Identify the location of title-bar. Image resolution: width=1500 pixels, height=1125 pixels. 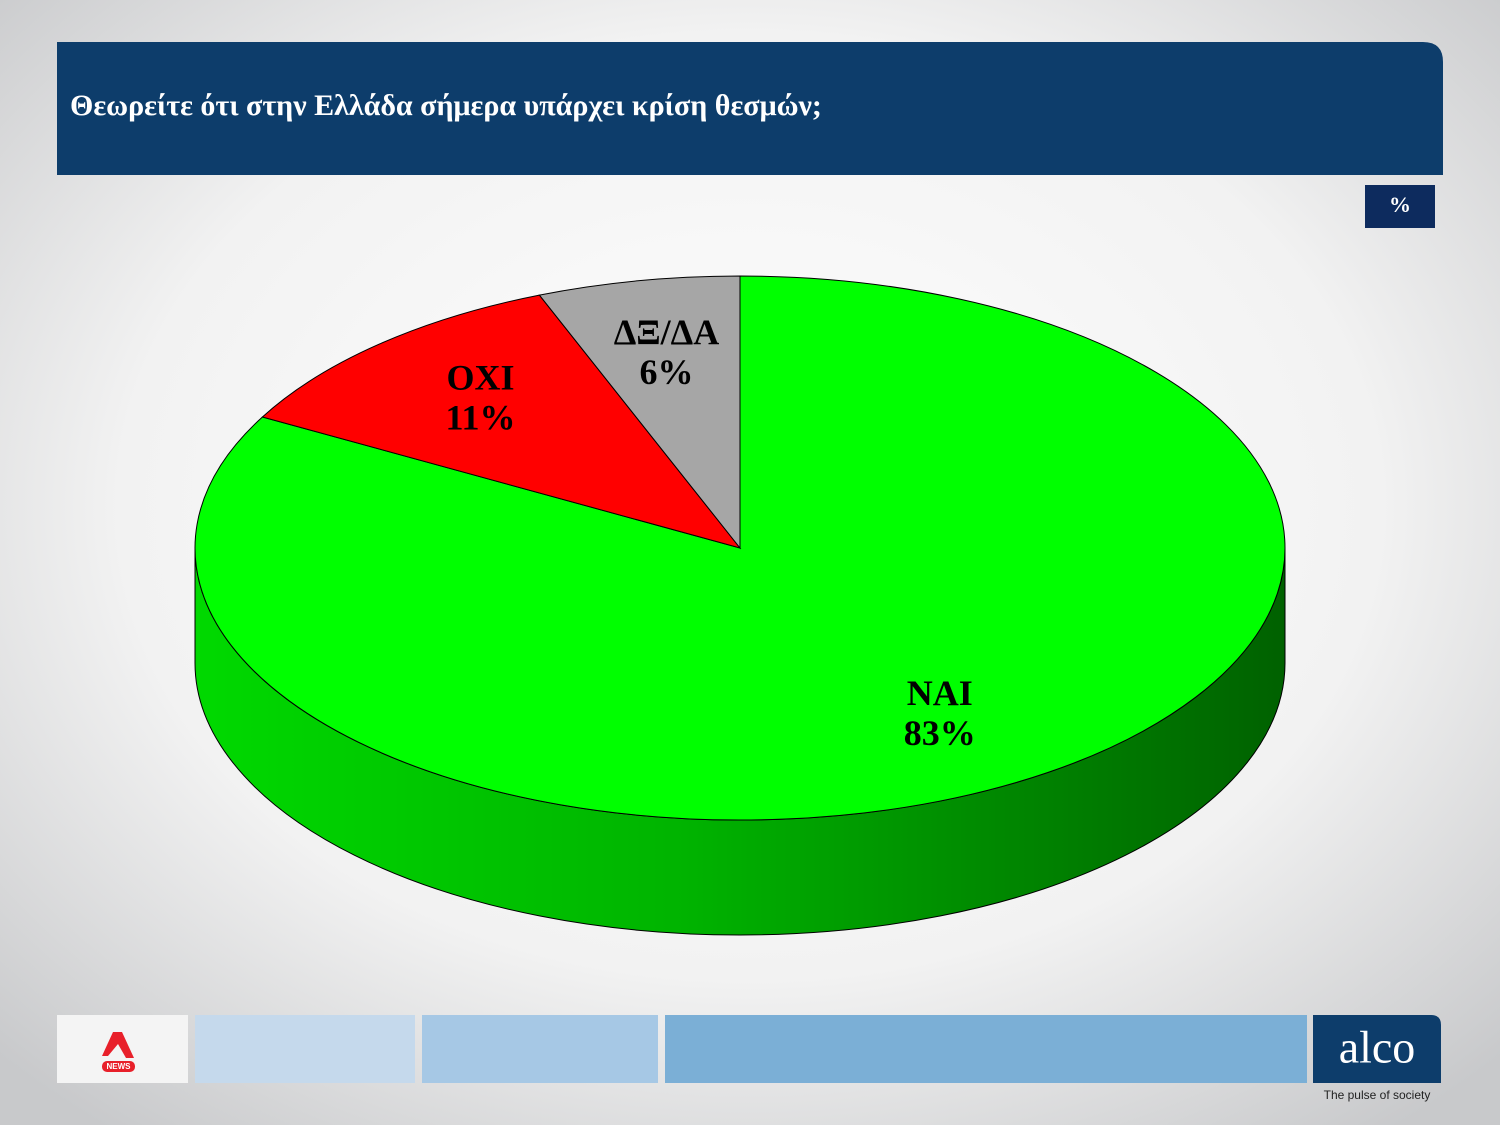
(750, 108).